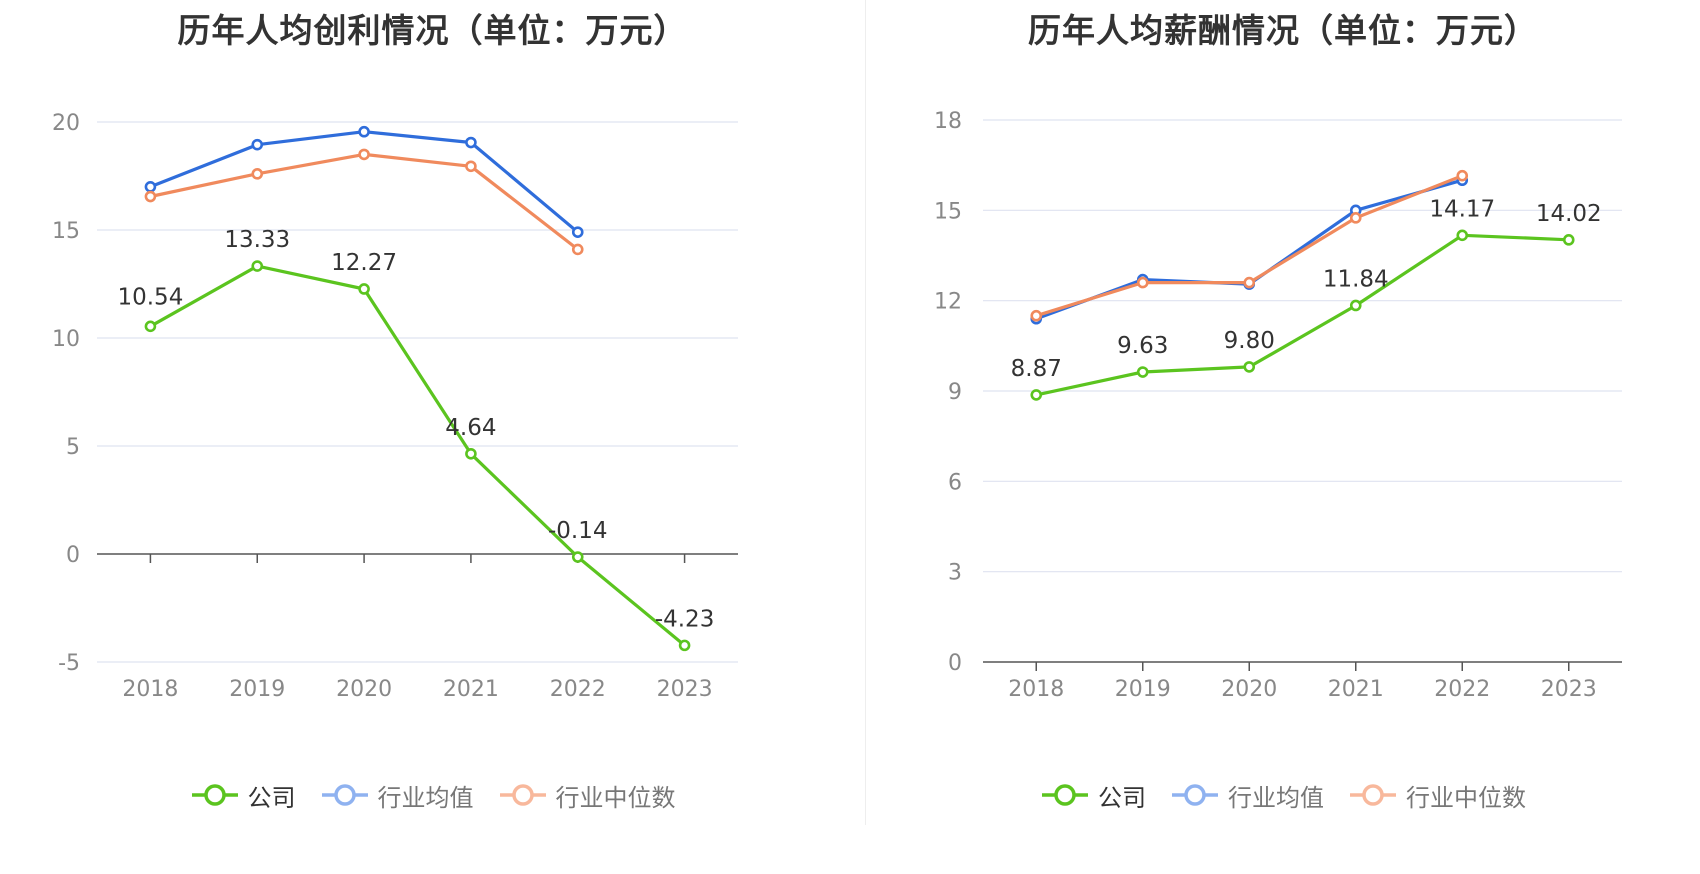 This screenshot has width=1700, height=874. I want to click on chart-title: 历年人均创利情况（单位：万元）, so click(432, 30).